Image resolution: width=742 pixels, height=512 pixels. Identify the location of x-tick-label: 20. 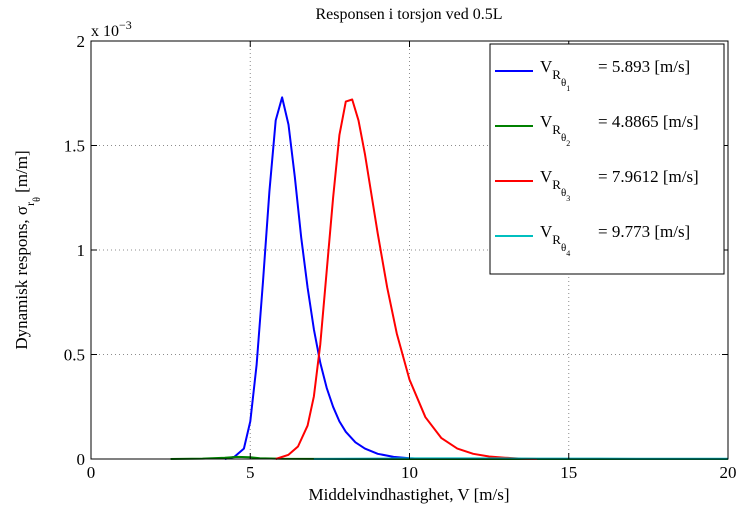
(728, 472).